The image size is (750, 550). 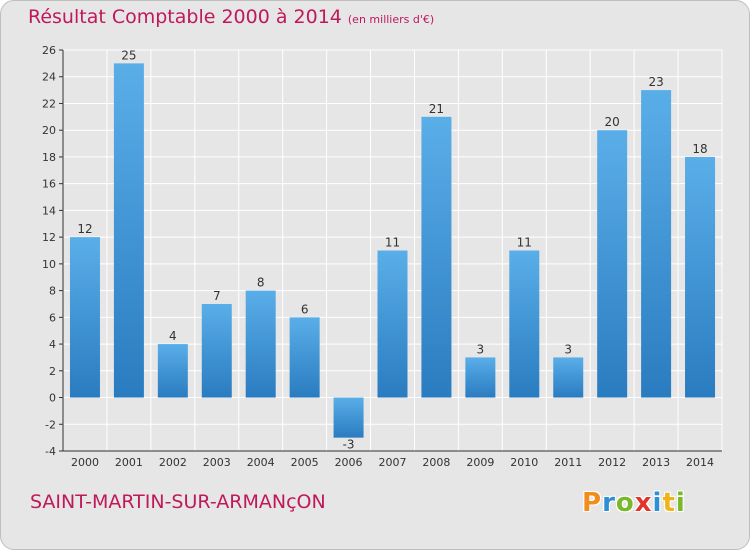 I want to click on value-label: 4, so click(x=173, y=336).